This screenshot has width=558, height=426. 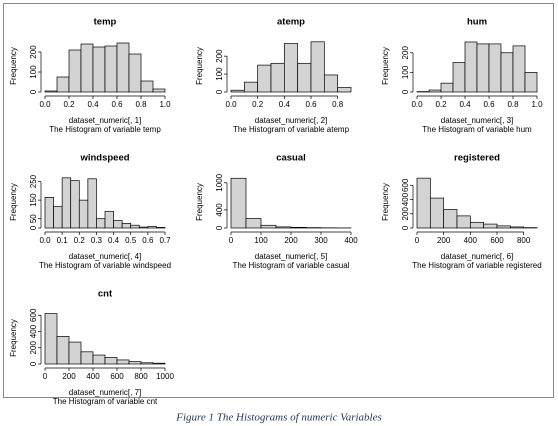 What do you see at coordinates (105, 392) in the screenshot?
I see `x-axis-label: dataset_numeric[, 7]` at bounding box center [105, 392].